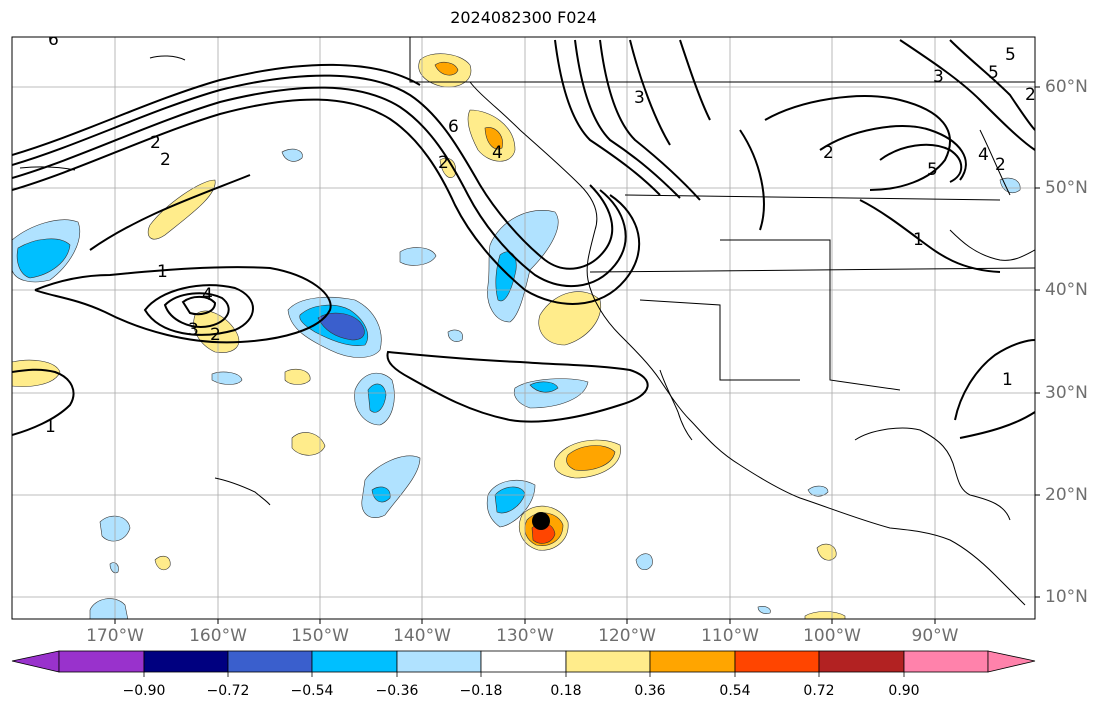  I want to click on colorbar-tick-label: −0.36, so click(397, 691).